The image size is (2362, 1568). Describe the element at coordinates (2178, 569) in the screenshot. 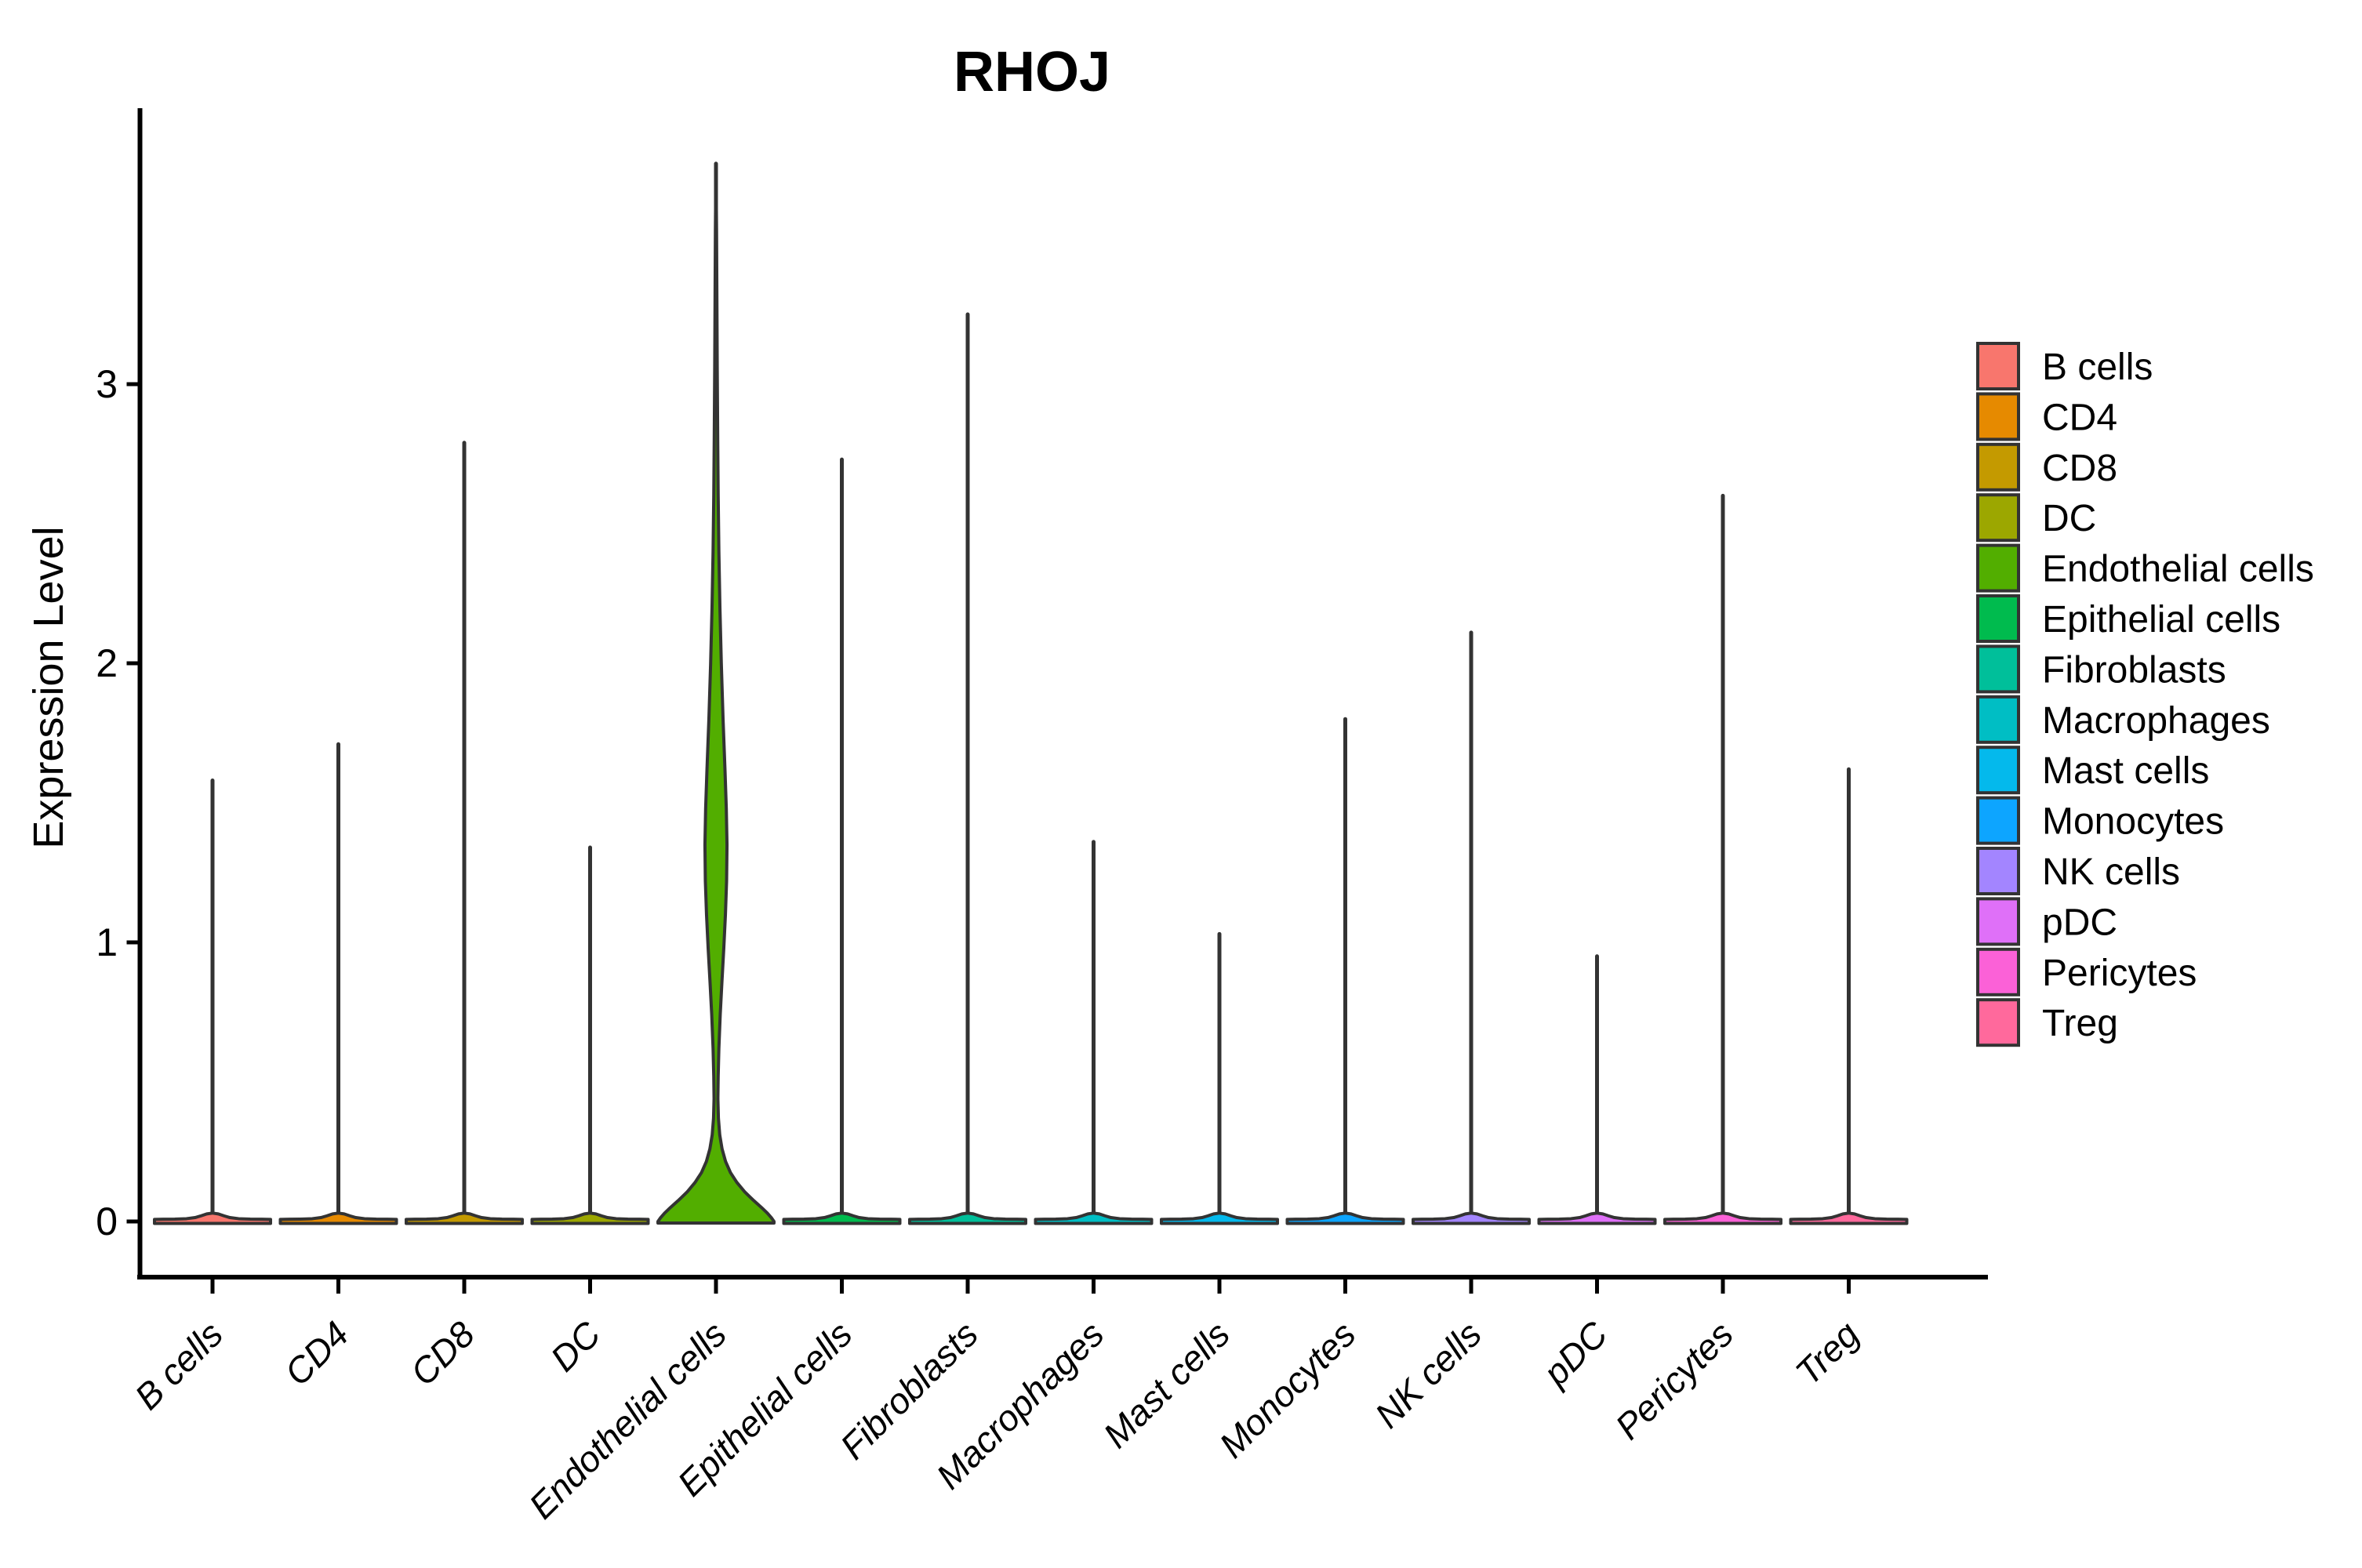

I see `legend-label-endothelial-cells: Endothelial cells` at that location.